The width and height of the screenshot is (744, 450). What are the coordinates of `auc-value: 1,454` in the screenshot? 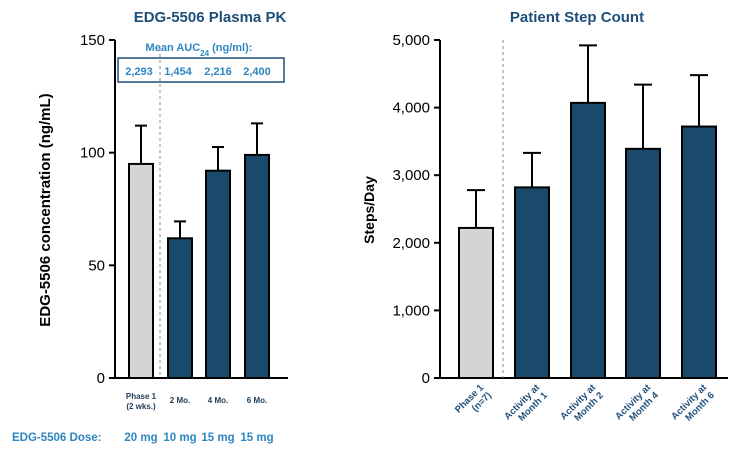 It's located at (178, 72).